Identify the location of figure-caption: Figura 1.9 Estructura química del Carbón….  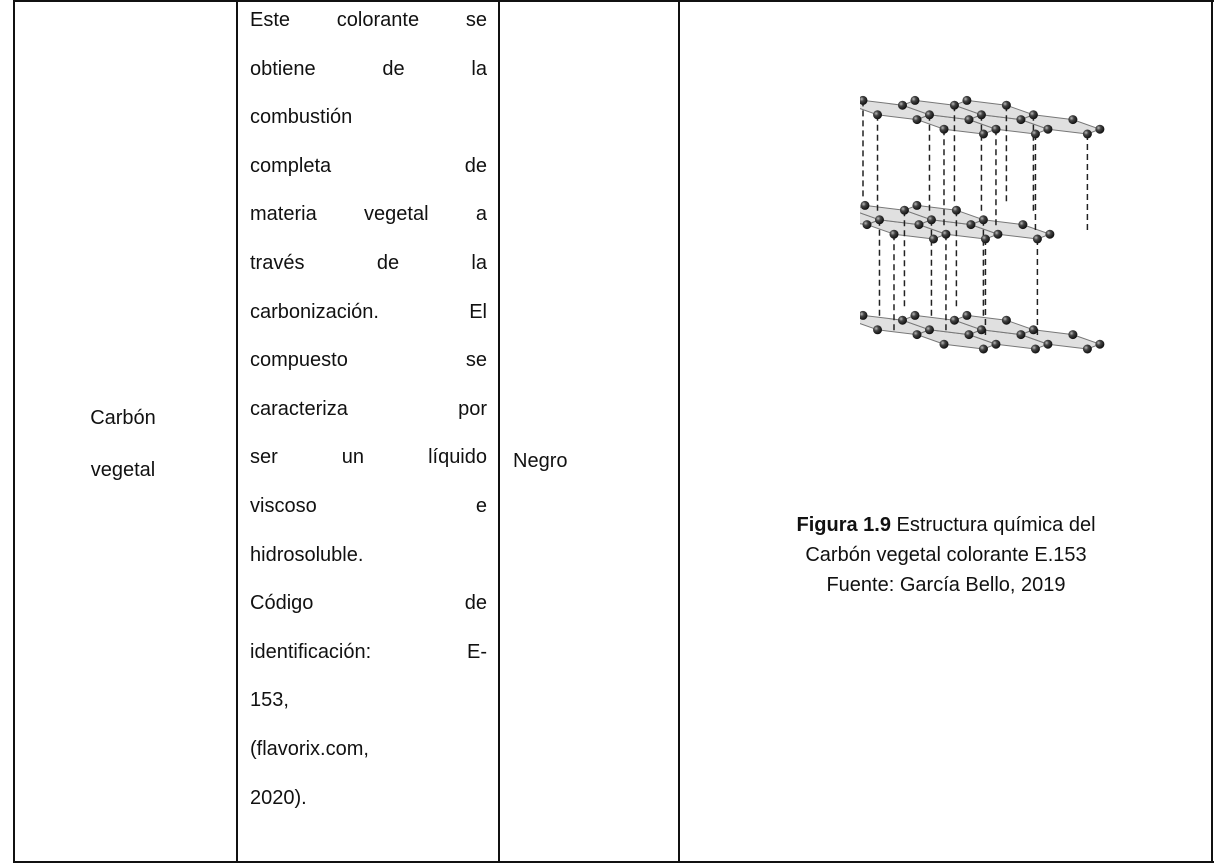
(946, 555).